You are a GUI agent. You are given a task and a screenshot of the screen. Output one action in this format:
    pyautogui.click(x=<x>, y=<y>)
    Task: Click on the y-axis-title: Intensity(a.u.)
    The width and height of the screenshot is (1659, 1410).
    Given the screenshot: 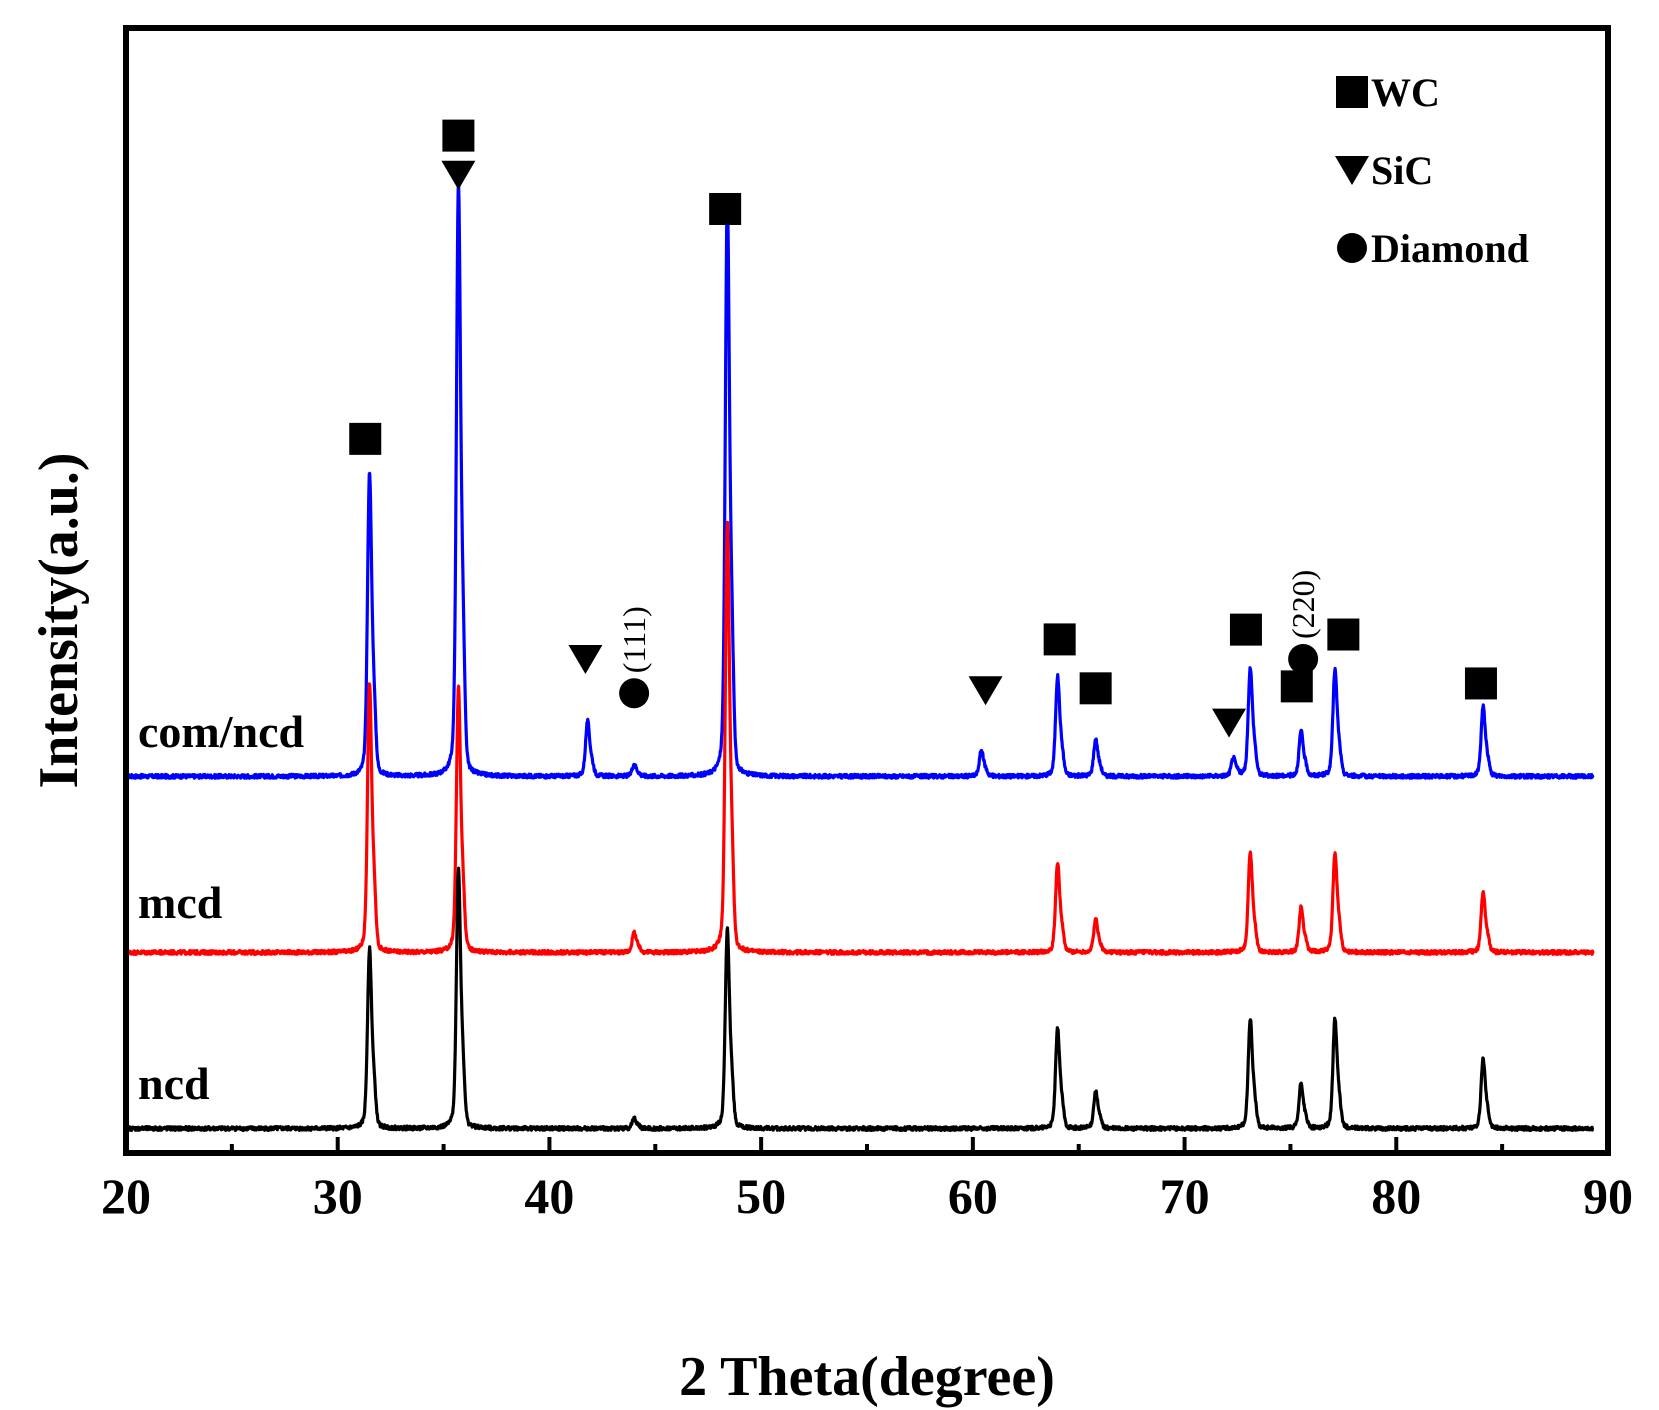 What is the action you would take?
    pyautogui.click(x=59, y=620)
    